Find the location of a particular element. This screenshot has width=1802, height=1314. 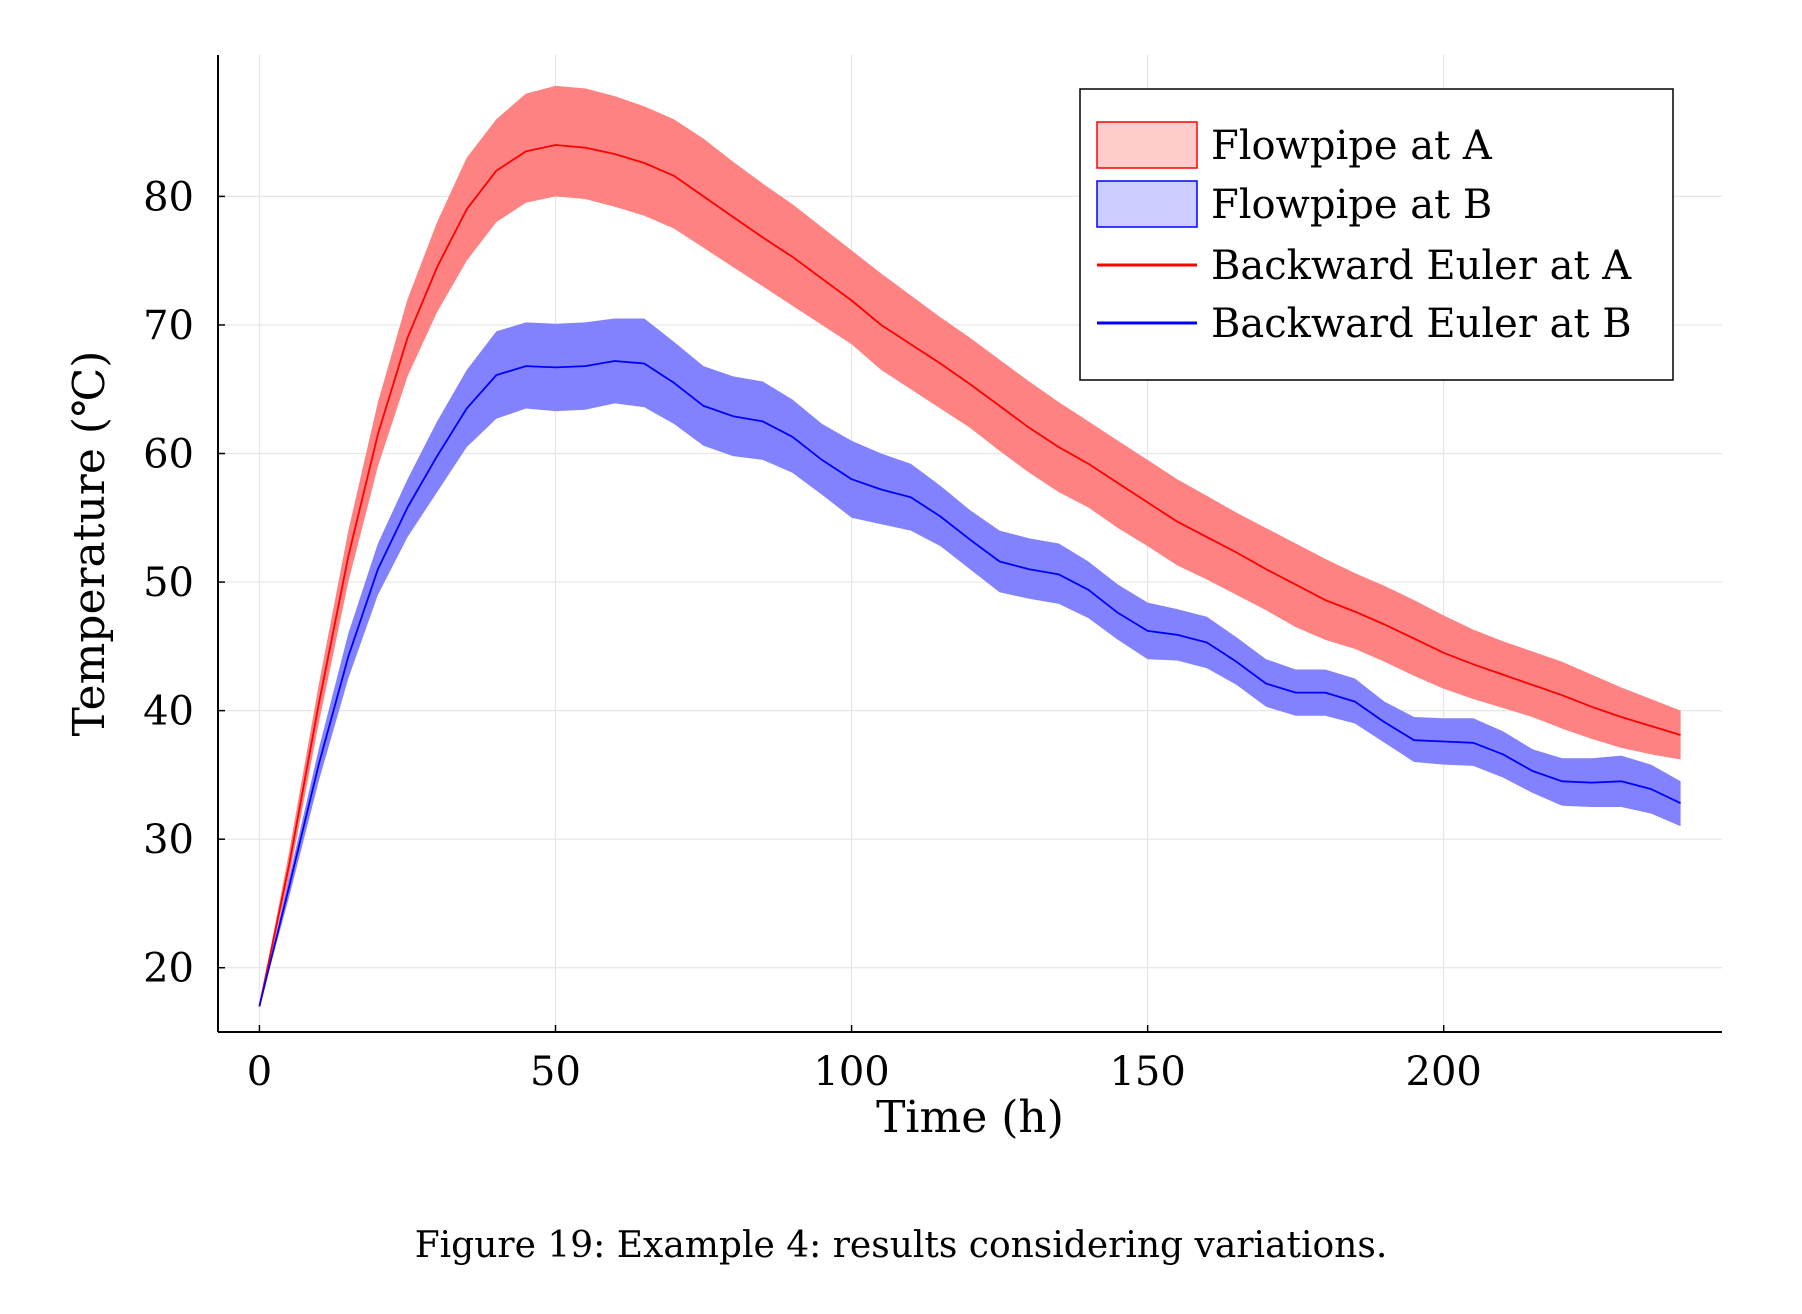

x-tick-label: 100 is located at coordinates (851, 1072).